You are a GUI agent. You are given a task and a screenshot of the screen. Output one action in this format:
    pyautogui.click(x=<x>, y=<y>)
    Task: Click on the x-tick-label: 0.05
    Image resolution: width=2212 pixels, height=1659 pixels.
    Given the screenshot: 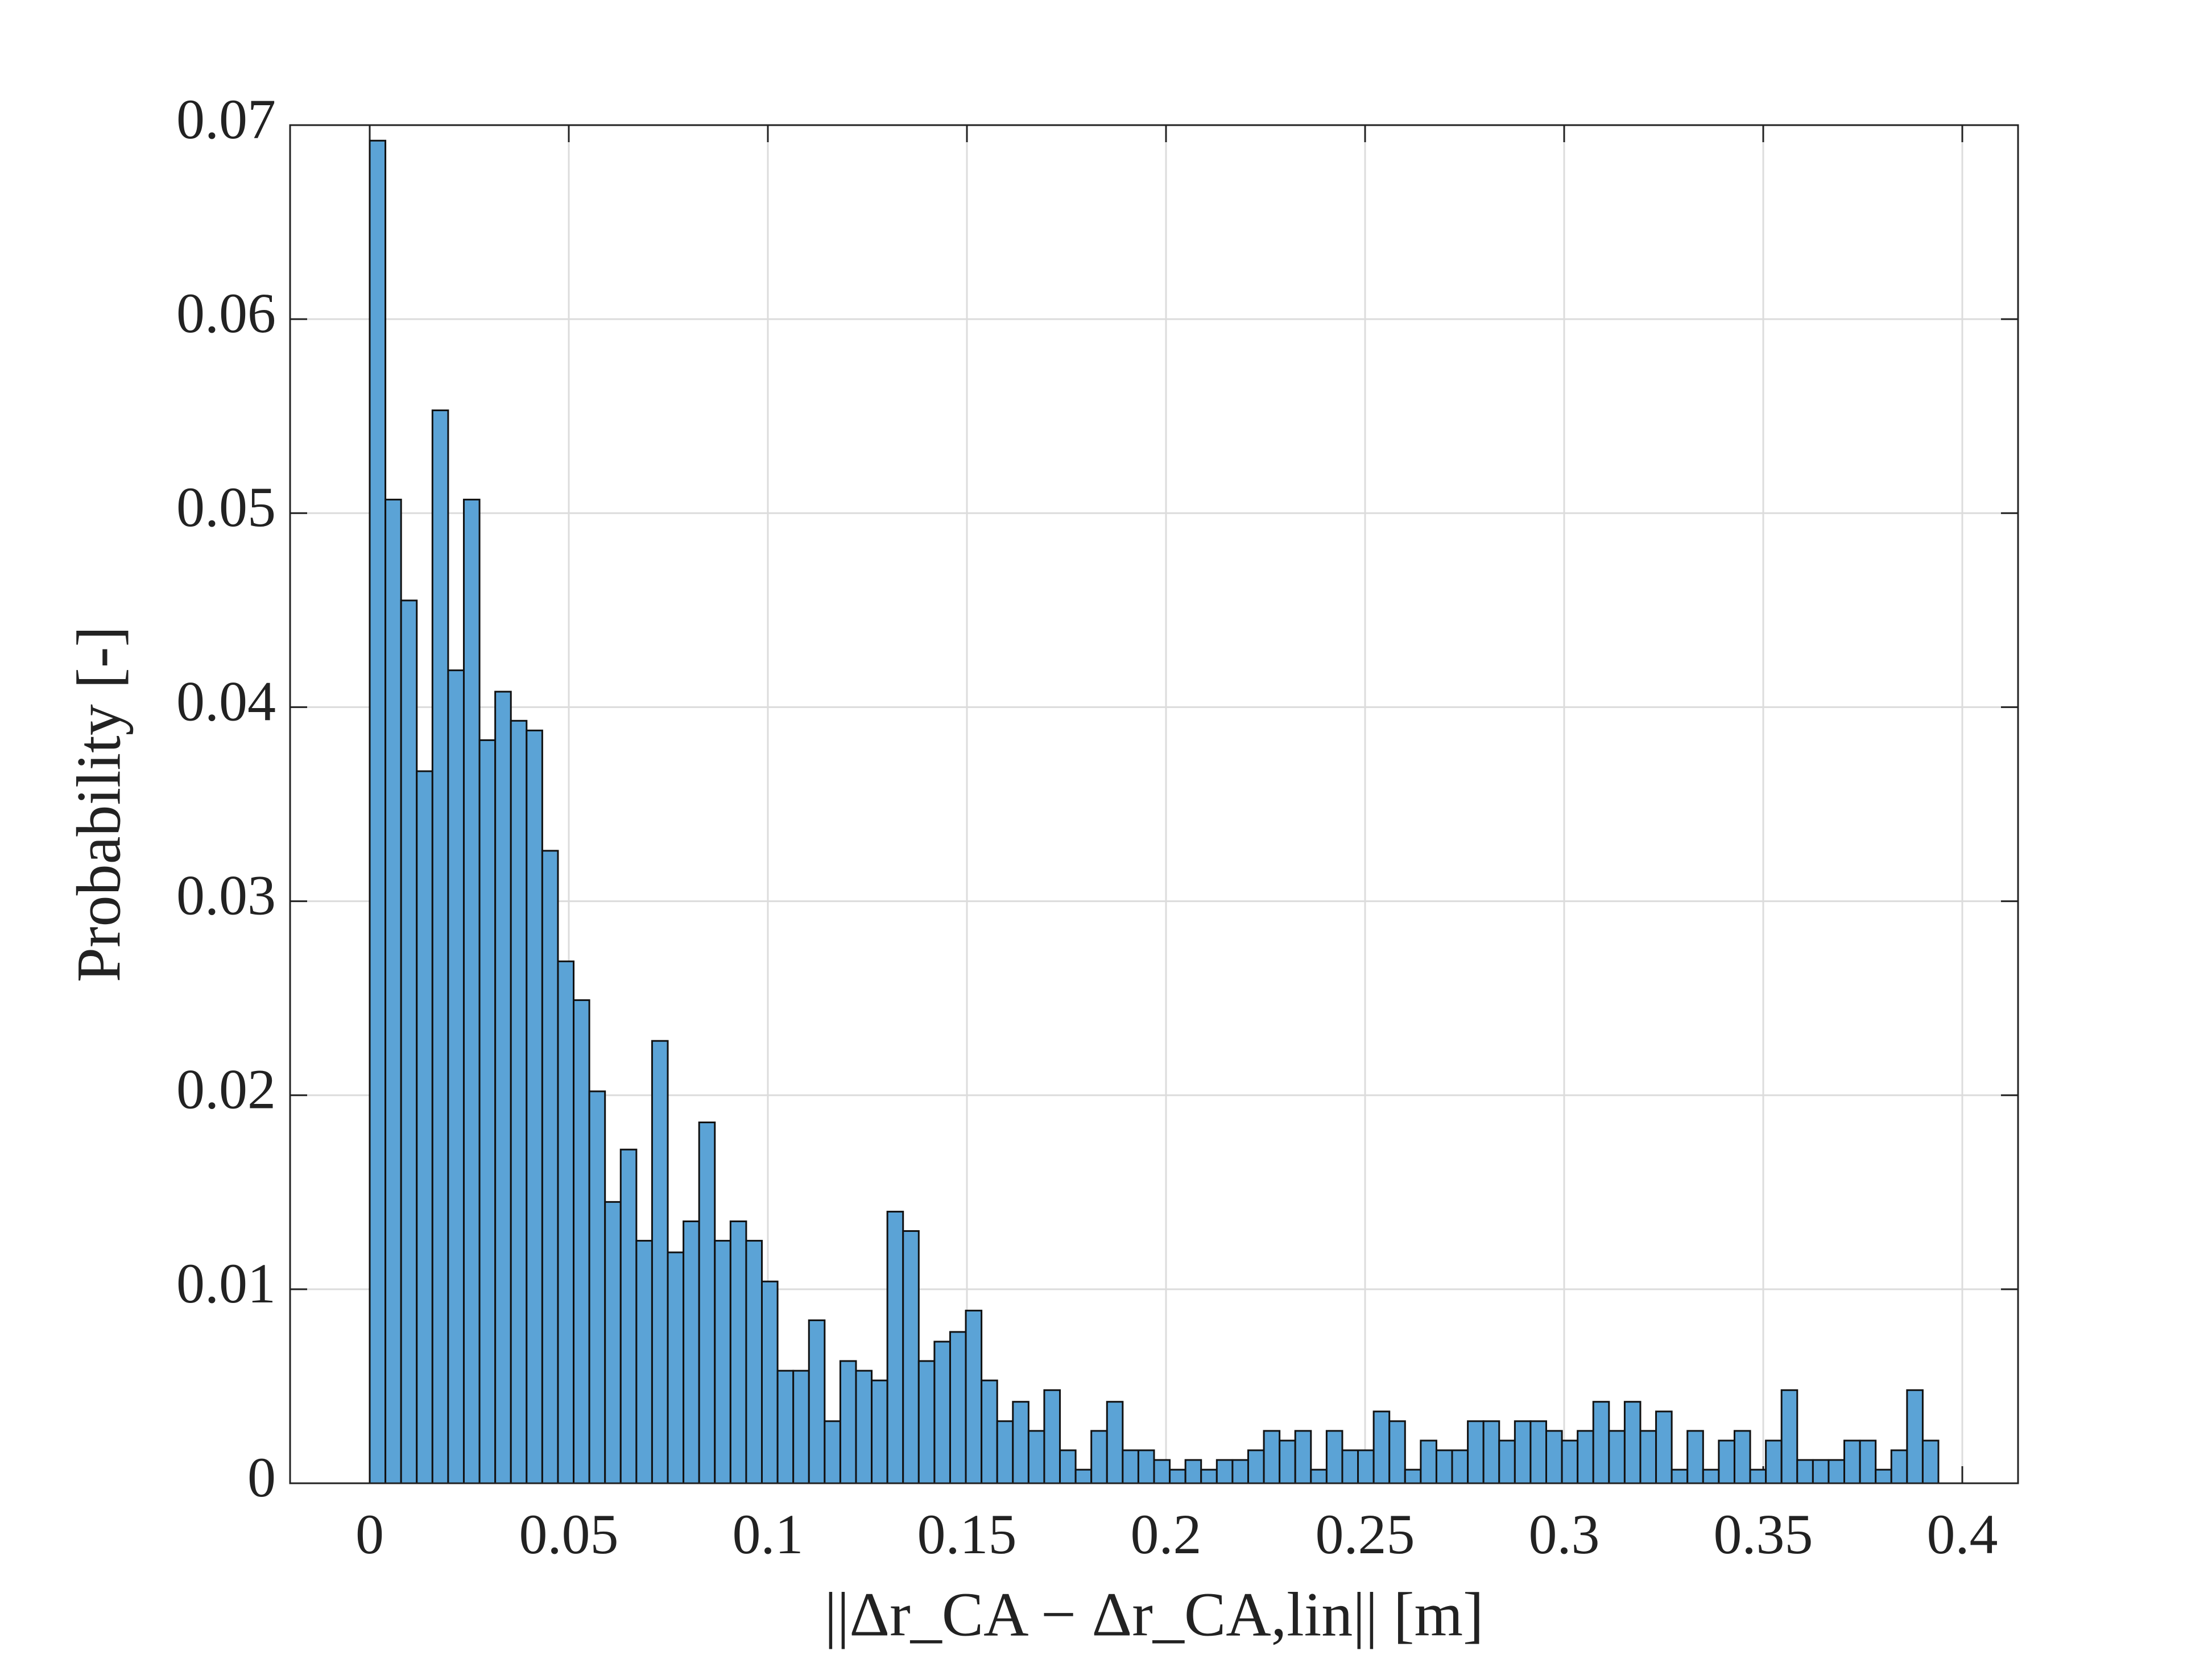 What is the action you would take?
    pyautogui.click(x=569, y=1535)
    